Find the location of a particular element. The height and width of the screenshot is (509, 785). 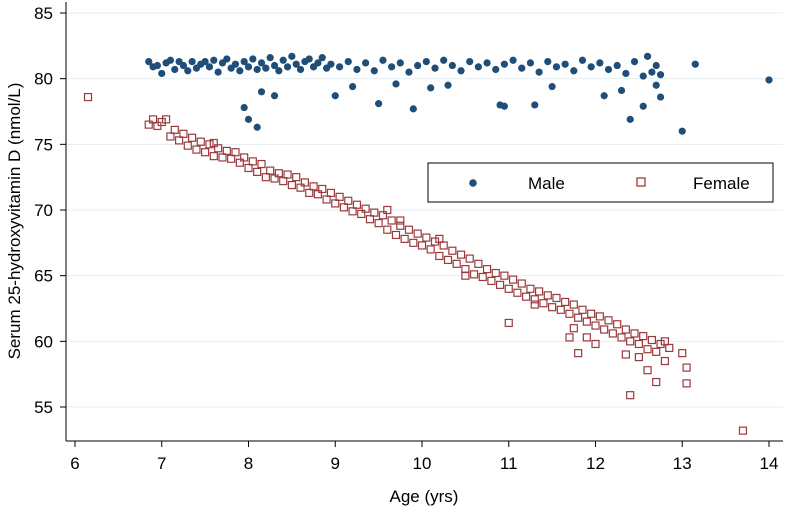

x-tick-label: 12 is located at coordinates (595, 463).